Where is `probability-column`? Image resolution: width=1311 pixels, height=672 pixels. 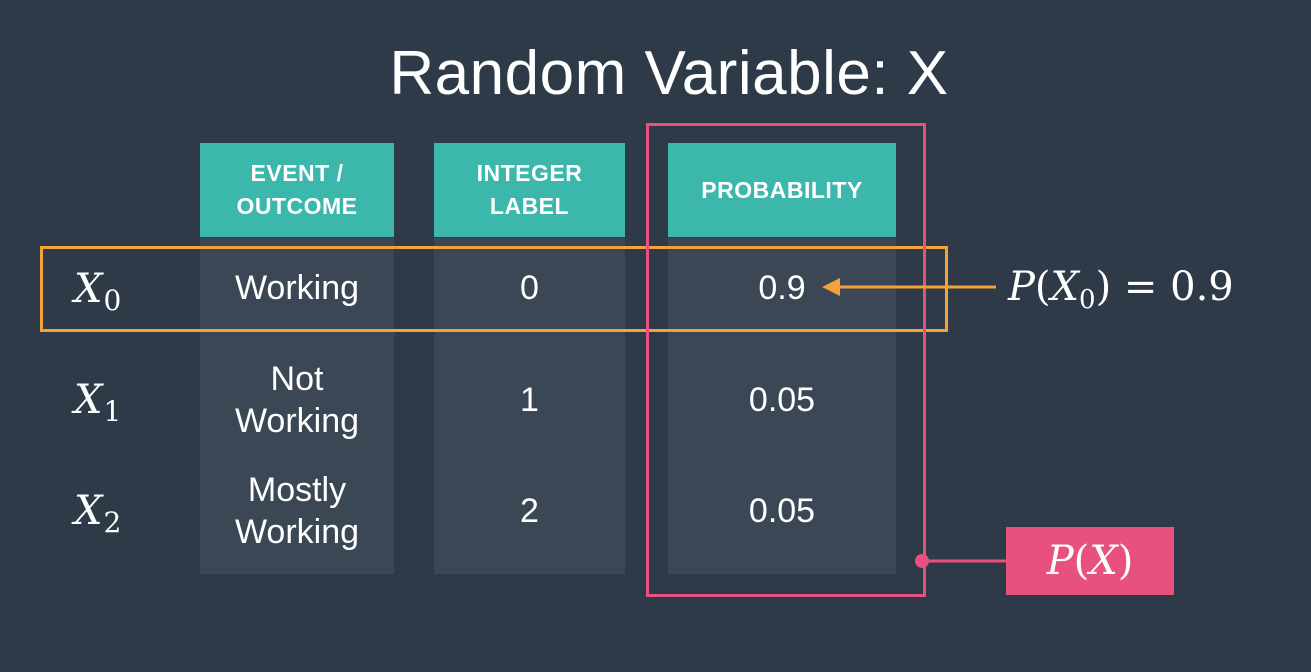 probability-column is located at coordinates (782, 406).